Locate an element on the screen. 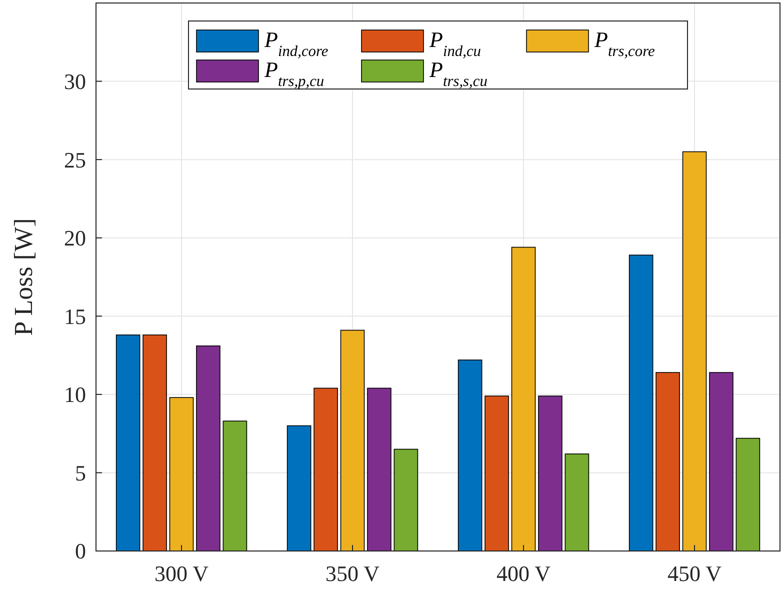 This screenshot has height=596, width=782. x-tick-label: 400 V is located at coordinates (523, 573).